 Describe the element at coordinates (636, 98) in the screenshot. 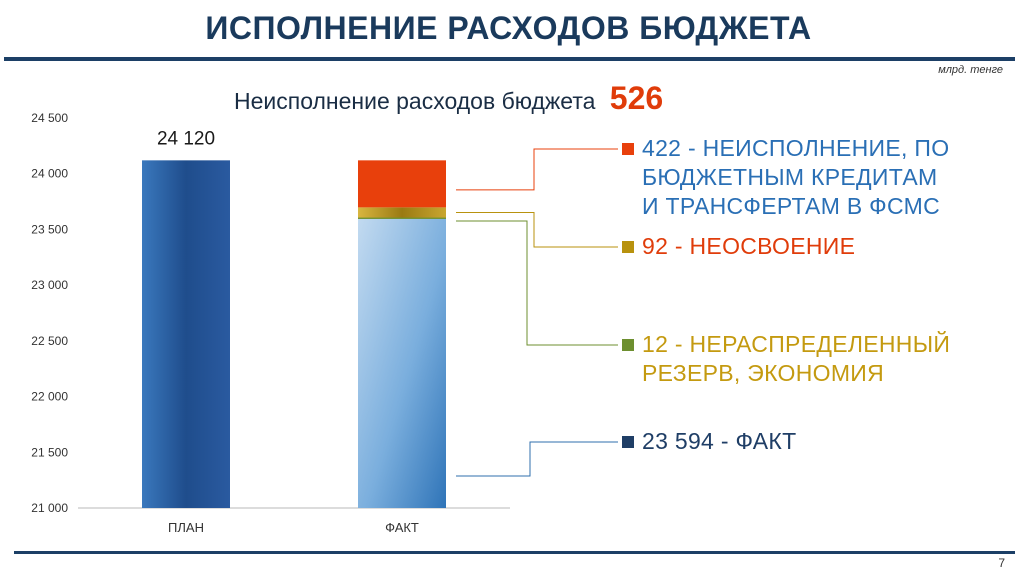

I see `subtitle-total-value: 526` at that location.